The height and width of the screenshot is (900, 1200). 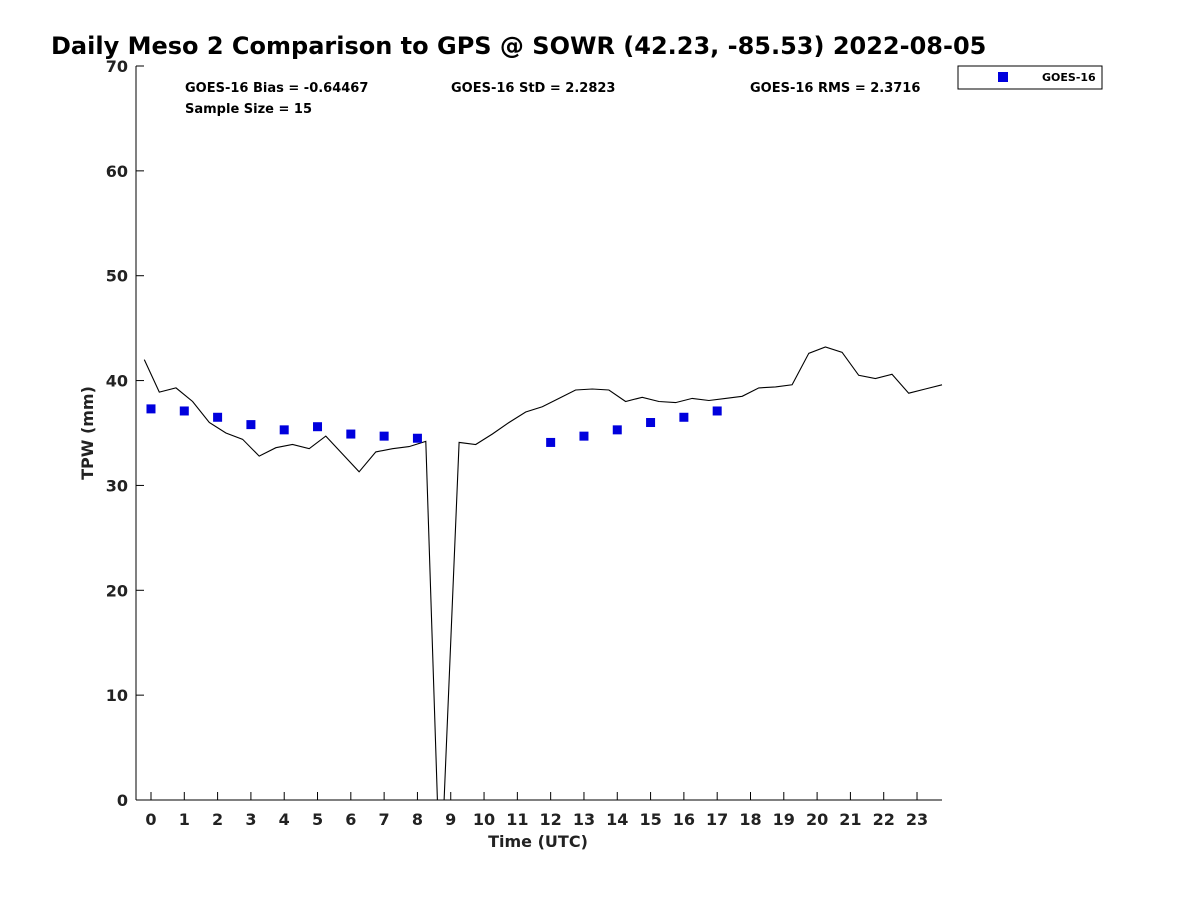 What do you see at coordinates (150, 819) in the screenshot?
I see `x-tick-label: 0` at bounding box center [150, 819].